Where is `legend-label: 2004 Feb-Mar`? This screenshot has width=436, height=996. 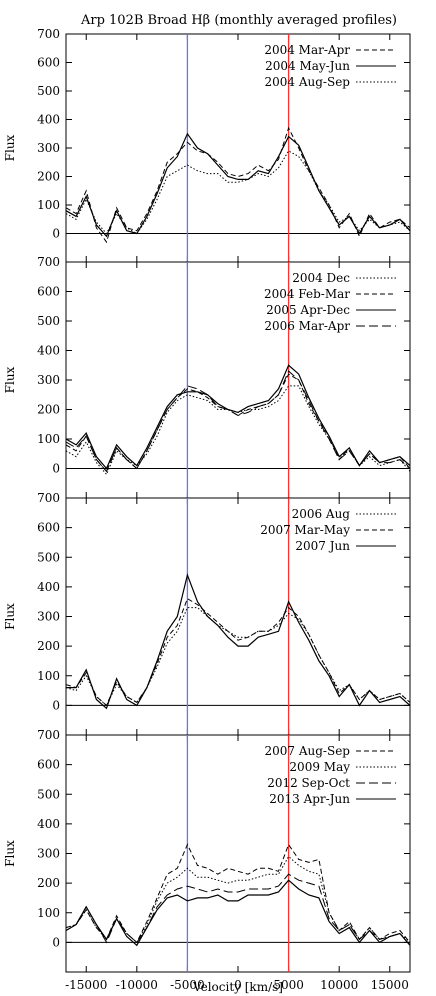 legend-label: 2004 Feb-Mar is located at coordinates (307, 294).